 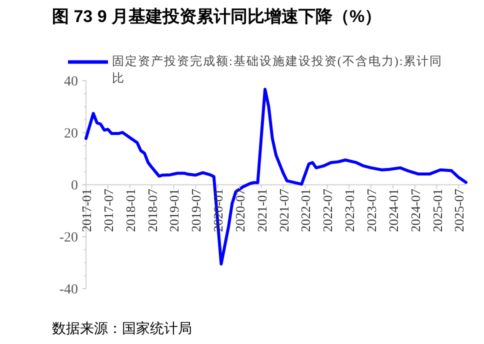 I want to click on x-tick-label: 2025-07, so click(x=459, y=210).